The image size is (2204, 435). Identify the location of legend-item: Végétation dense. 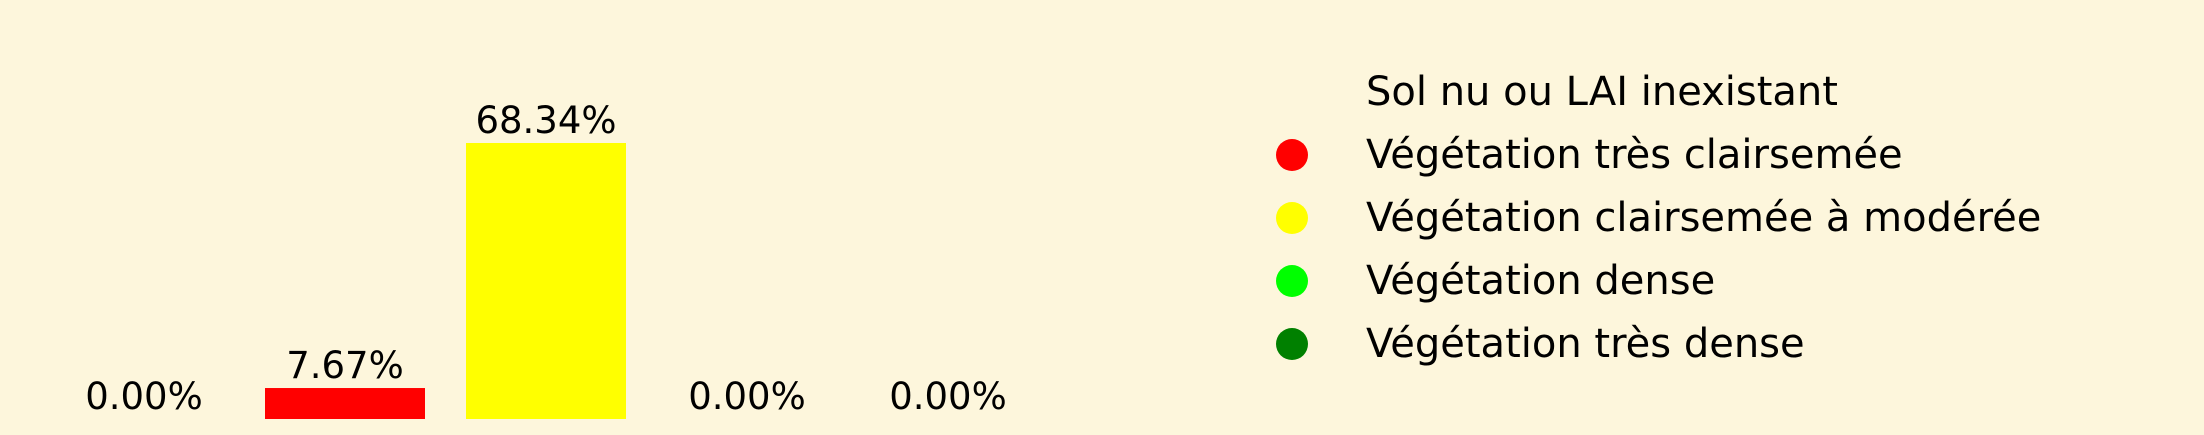
(1645, 280).